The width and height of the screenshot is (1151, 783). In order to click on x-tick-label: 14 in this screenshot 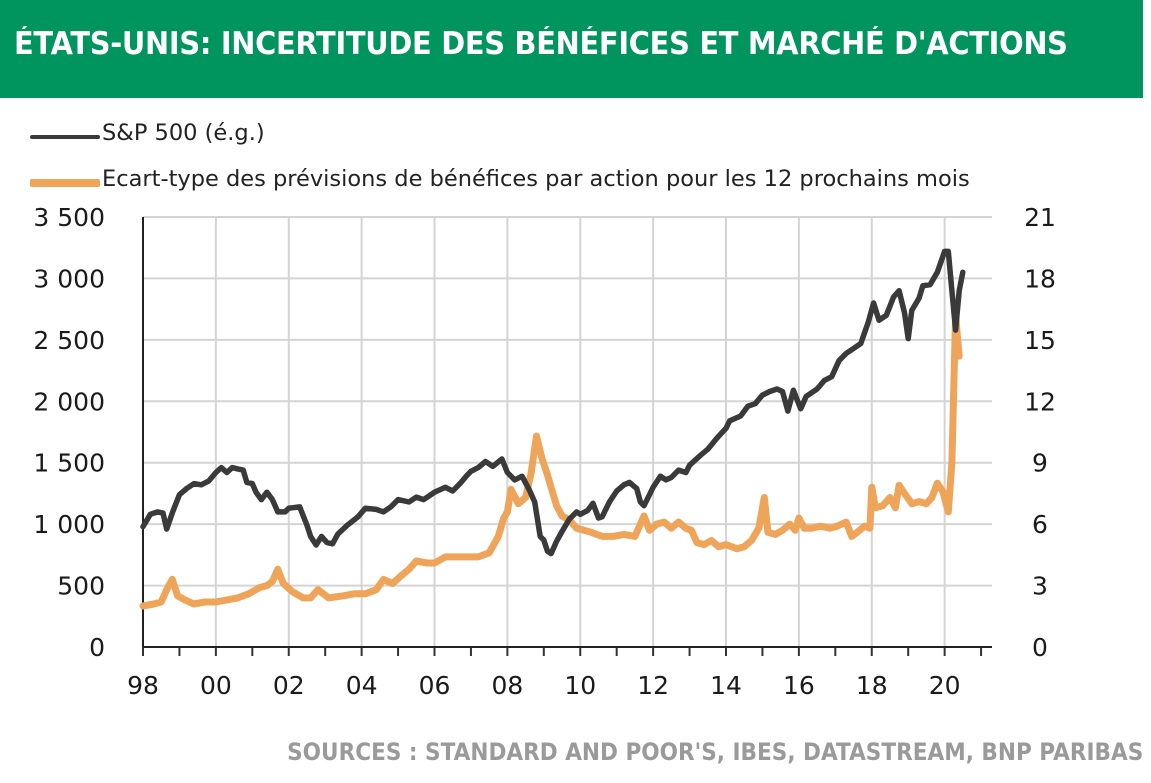, I will do `click(726, 685)`.